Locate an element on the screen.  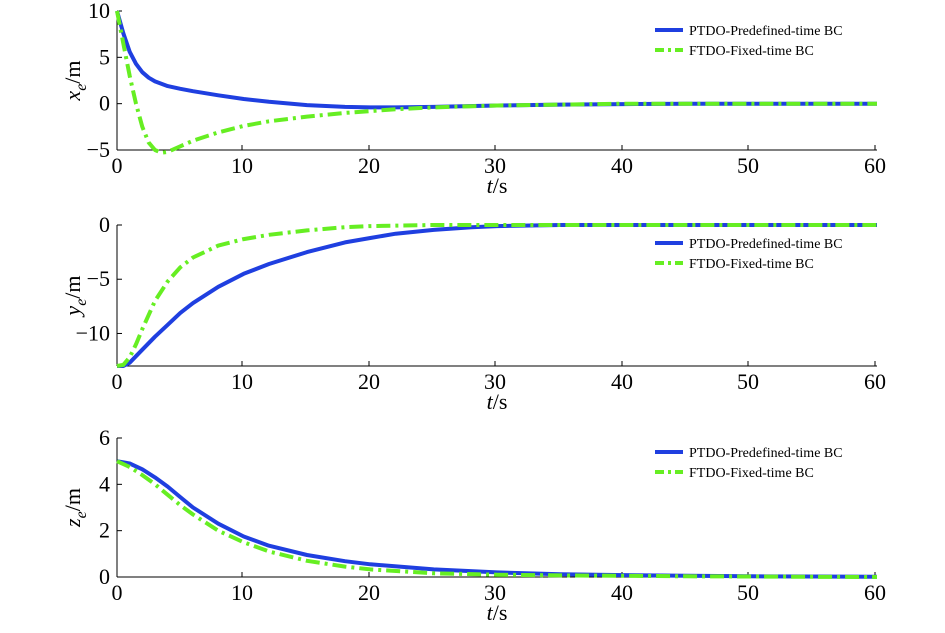
y-axis-label: xe/m is located at coordinates (75, 80).